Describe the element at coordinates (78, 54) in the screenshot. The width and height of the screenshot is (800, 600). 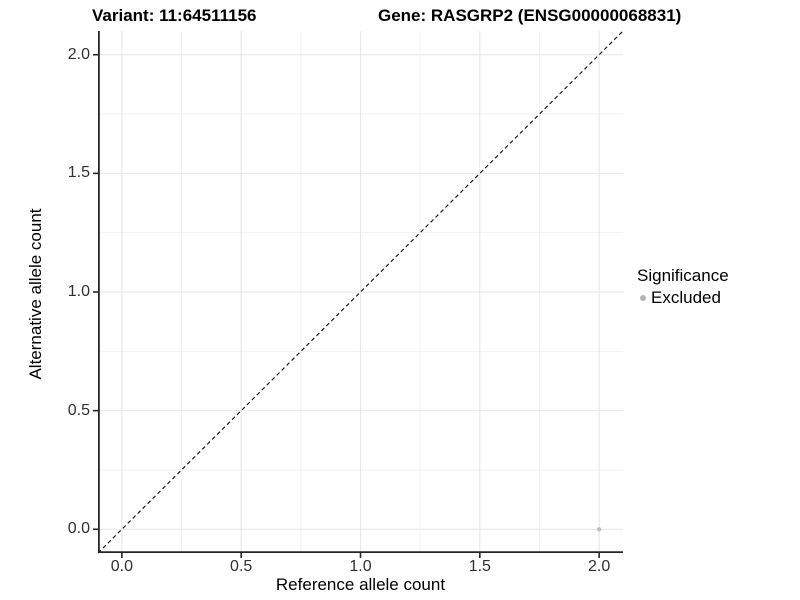
I see `y-tick-label-2.0: 2.0` at that location.